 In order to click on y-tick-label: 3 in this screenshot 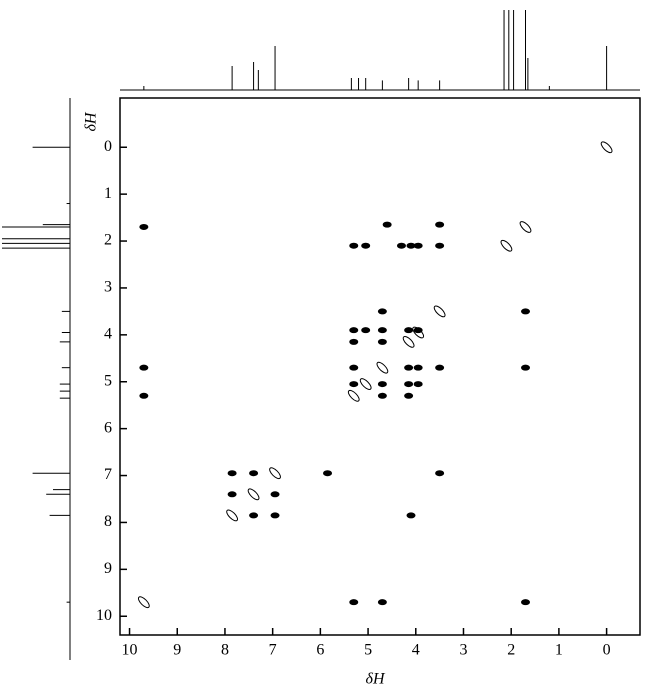, I will do `click(108, 287)`.